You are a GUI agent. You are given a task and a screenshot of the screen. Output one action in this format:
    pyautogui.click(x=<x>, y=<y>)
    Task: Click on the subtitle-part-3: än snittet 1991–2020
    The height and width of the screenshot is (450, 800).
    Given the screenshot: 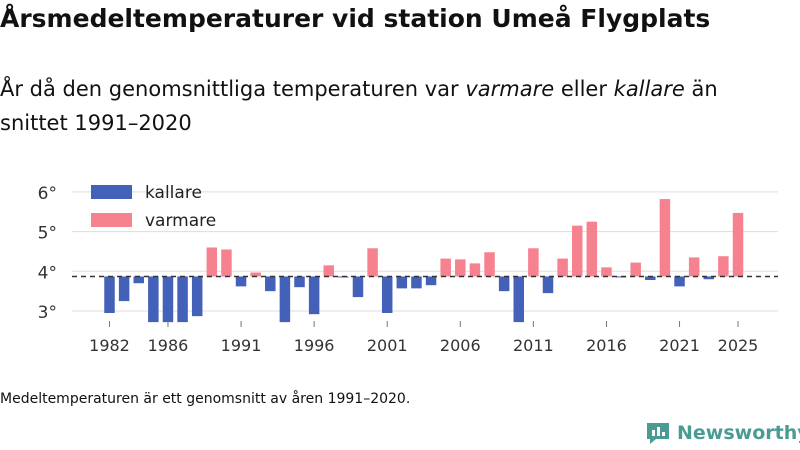 What is the action you would take?
    pyautogui.click(x=359, y=106)
    